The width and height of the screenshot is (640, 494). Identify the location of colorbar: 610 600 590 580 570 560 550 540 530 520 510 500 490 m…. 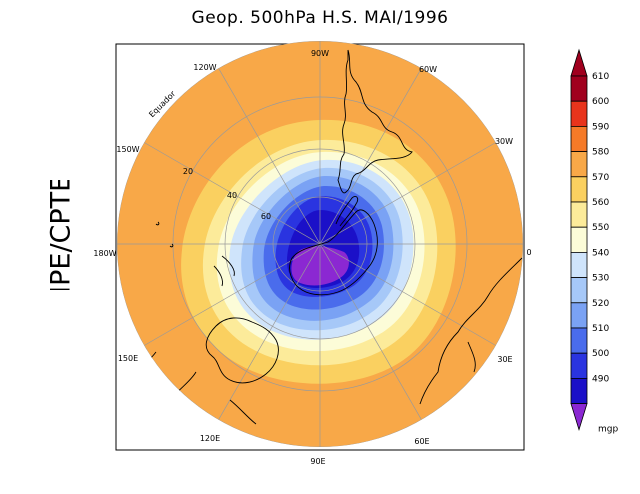
(594, 241).